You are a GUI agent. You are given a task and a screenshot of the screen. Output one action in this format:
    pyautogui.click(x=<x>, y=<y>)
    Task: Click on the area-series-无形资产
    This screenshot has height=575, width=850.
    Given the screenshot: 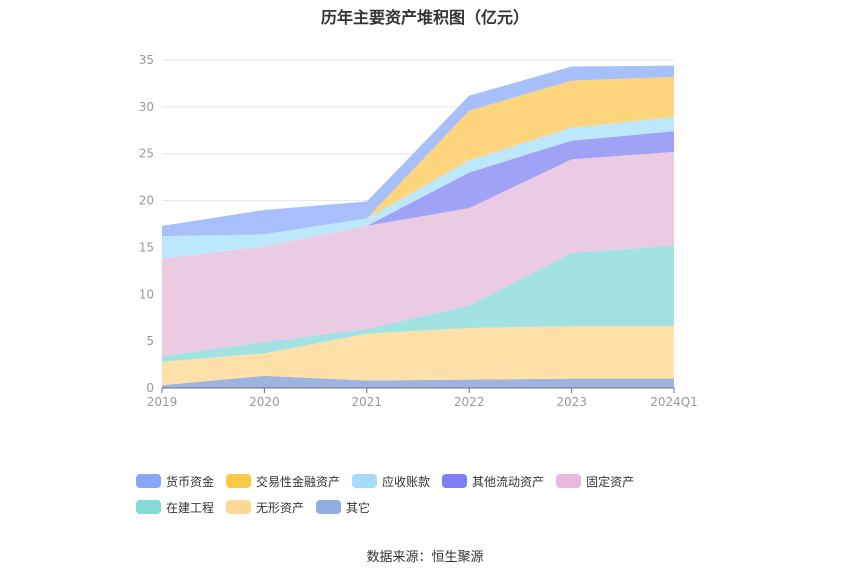 What is the action you would take?
    pyautogui.click(x=418, y=356)
    